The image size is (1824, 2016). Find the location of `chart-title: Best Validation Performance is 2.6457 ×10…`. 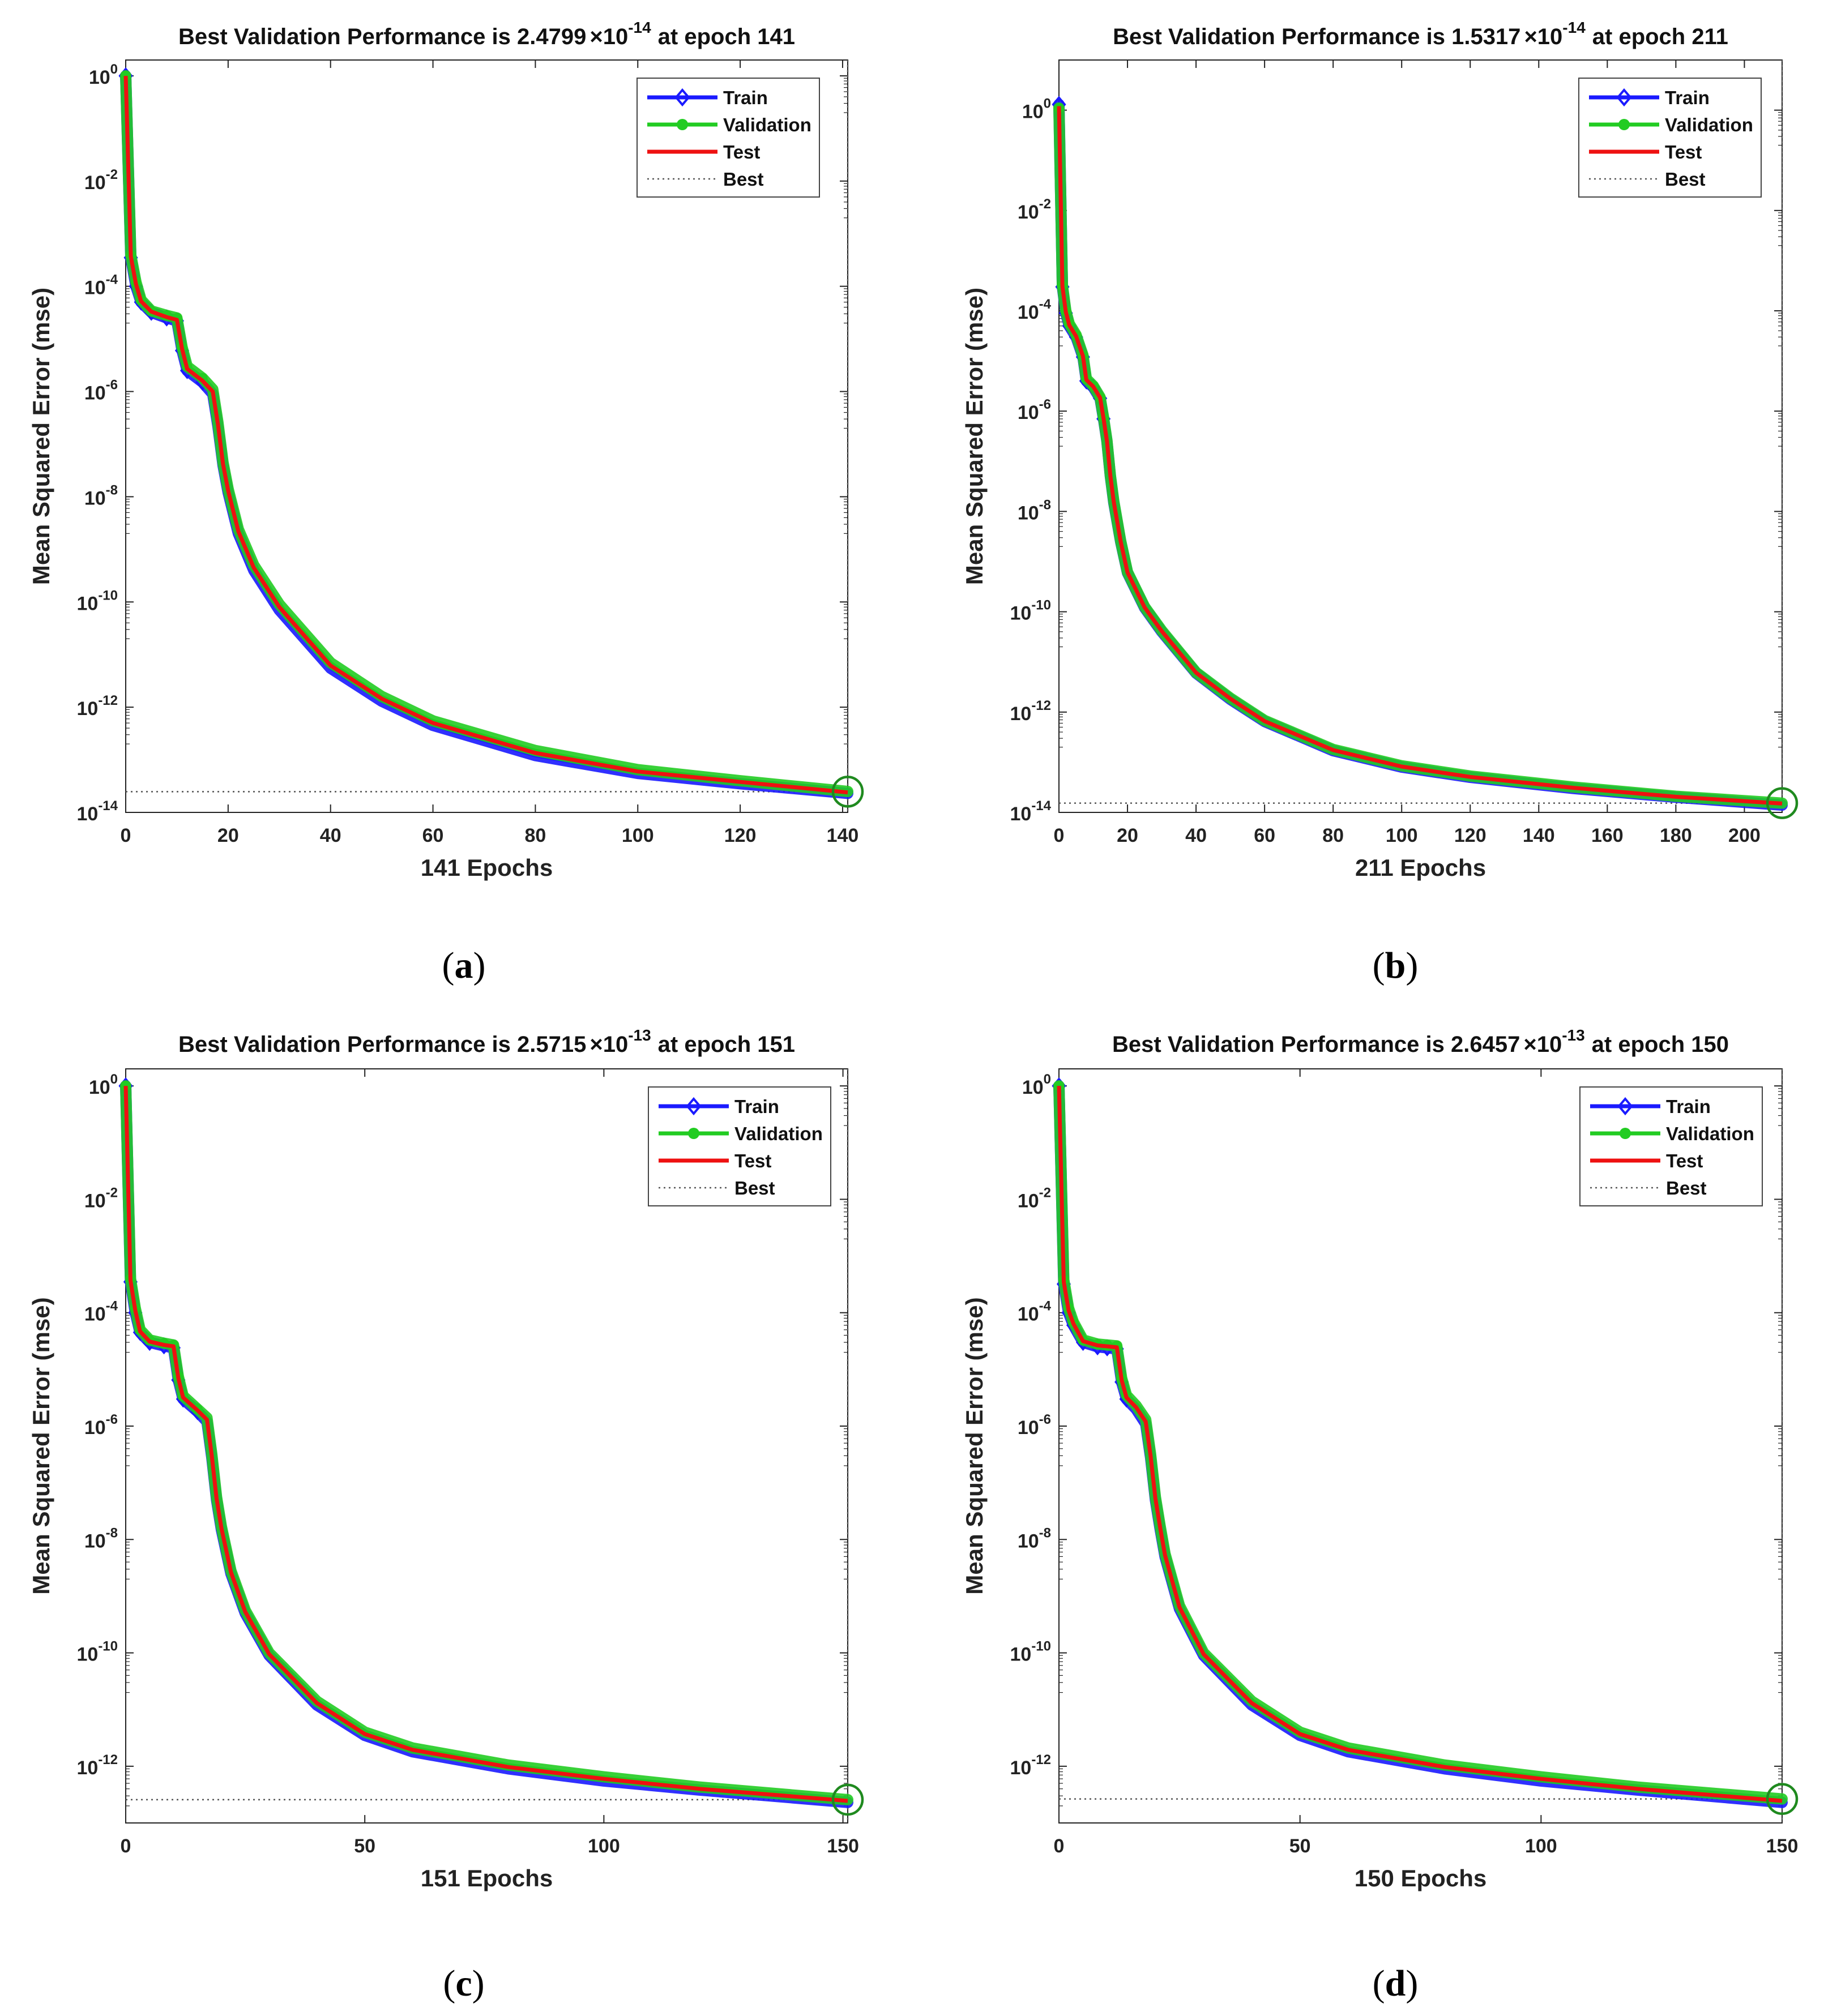

chart-title: Best Validation Performance is 2.6457 ×10… is located at coordinates (1420, 1041).